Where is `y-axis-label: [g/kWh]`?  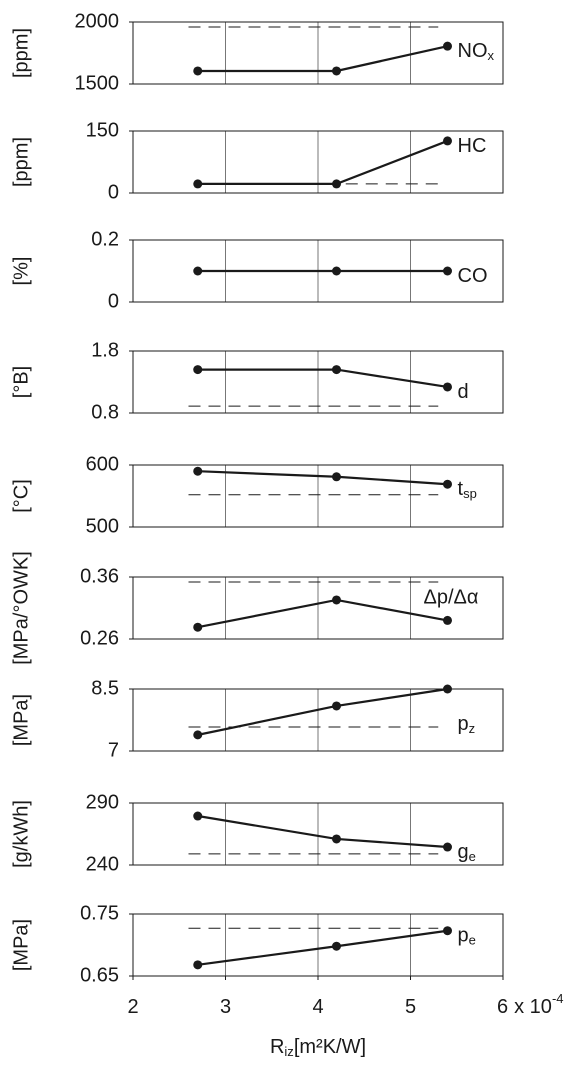 y-axis-label: [g/kWh] is located at coordinates (21, 834).